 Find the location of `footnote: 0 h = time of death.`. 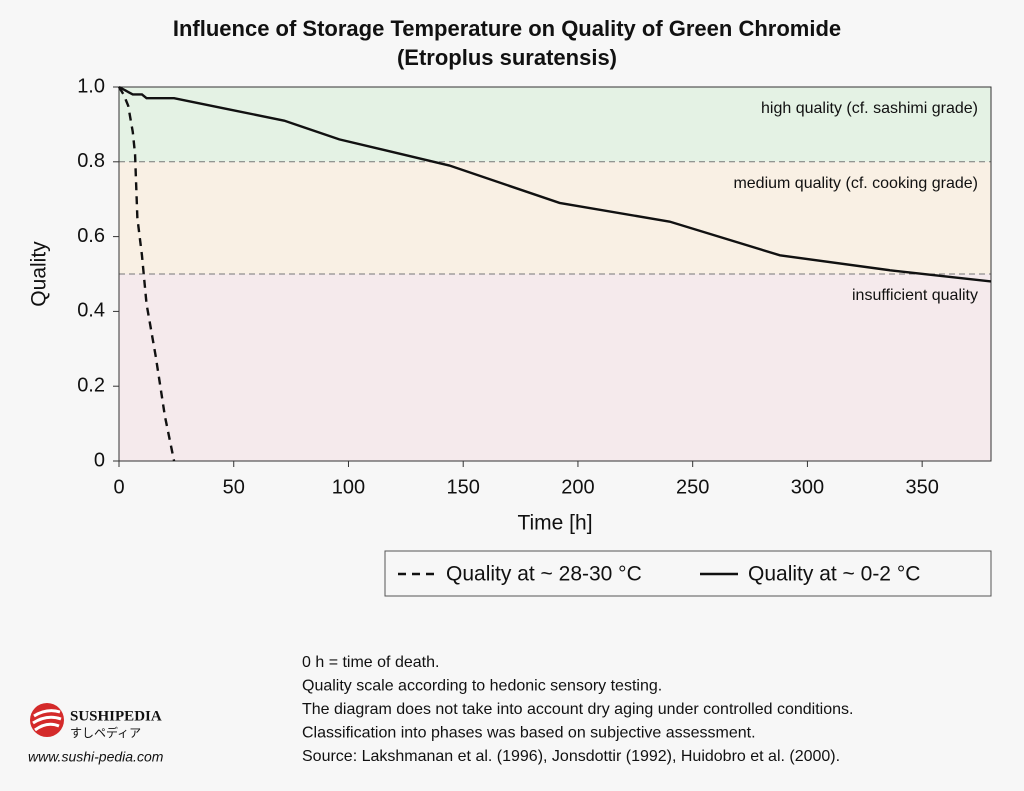

footnote: 0 h = time of death. is located at coordinates (370, 662).